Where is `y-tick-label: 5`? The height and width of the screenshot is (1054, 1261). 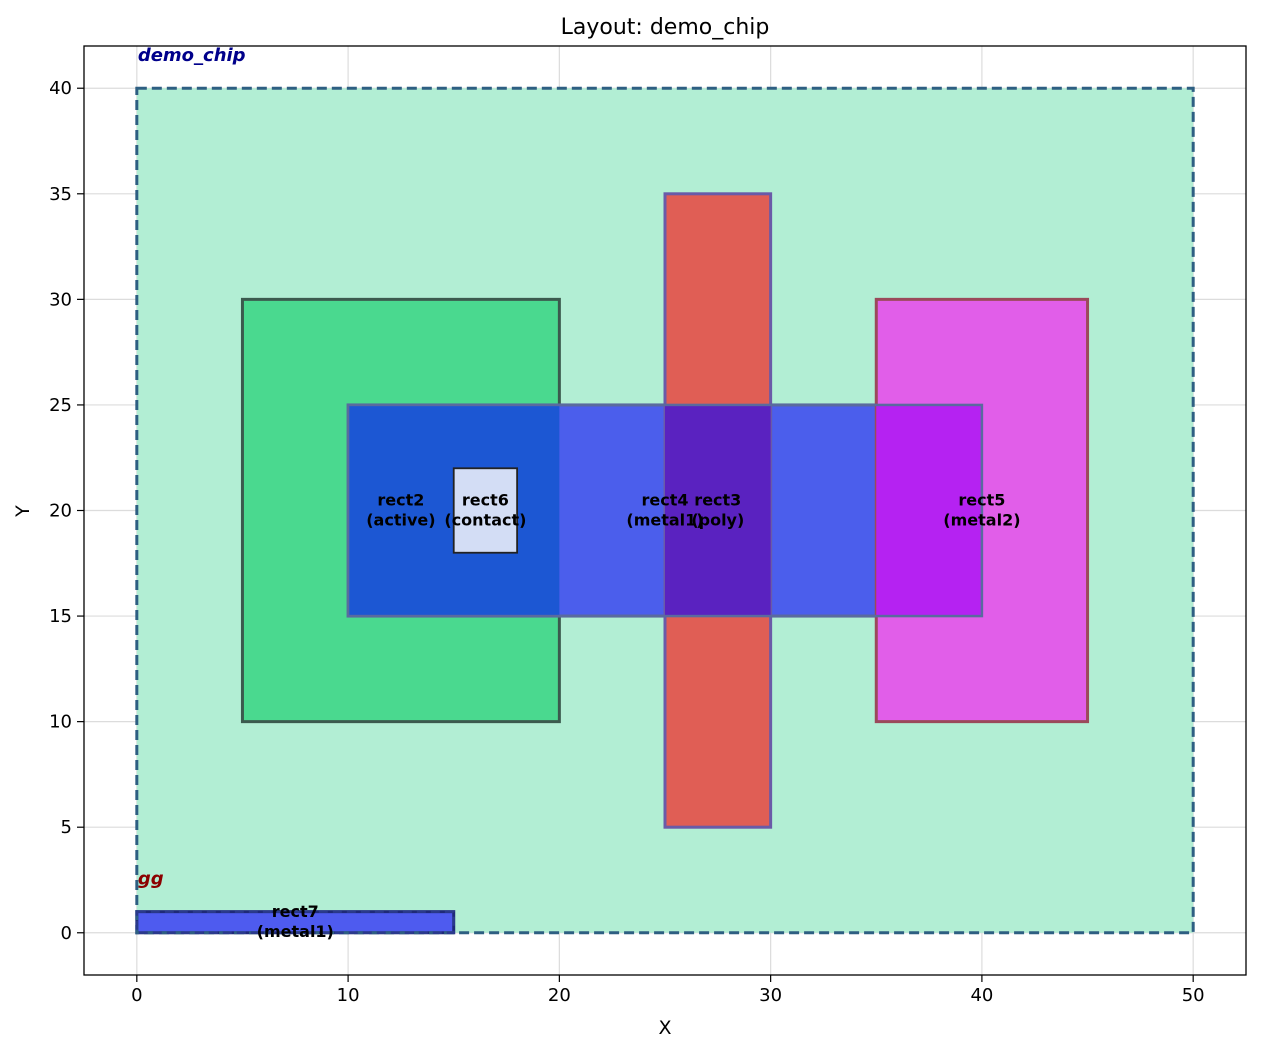 y-tick-label: 5 is located at coordinates (66, 827).